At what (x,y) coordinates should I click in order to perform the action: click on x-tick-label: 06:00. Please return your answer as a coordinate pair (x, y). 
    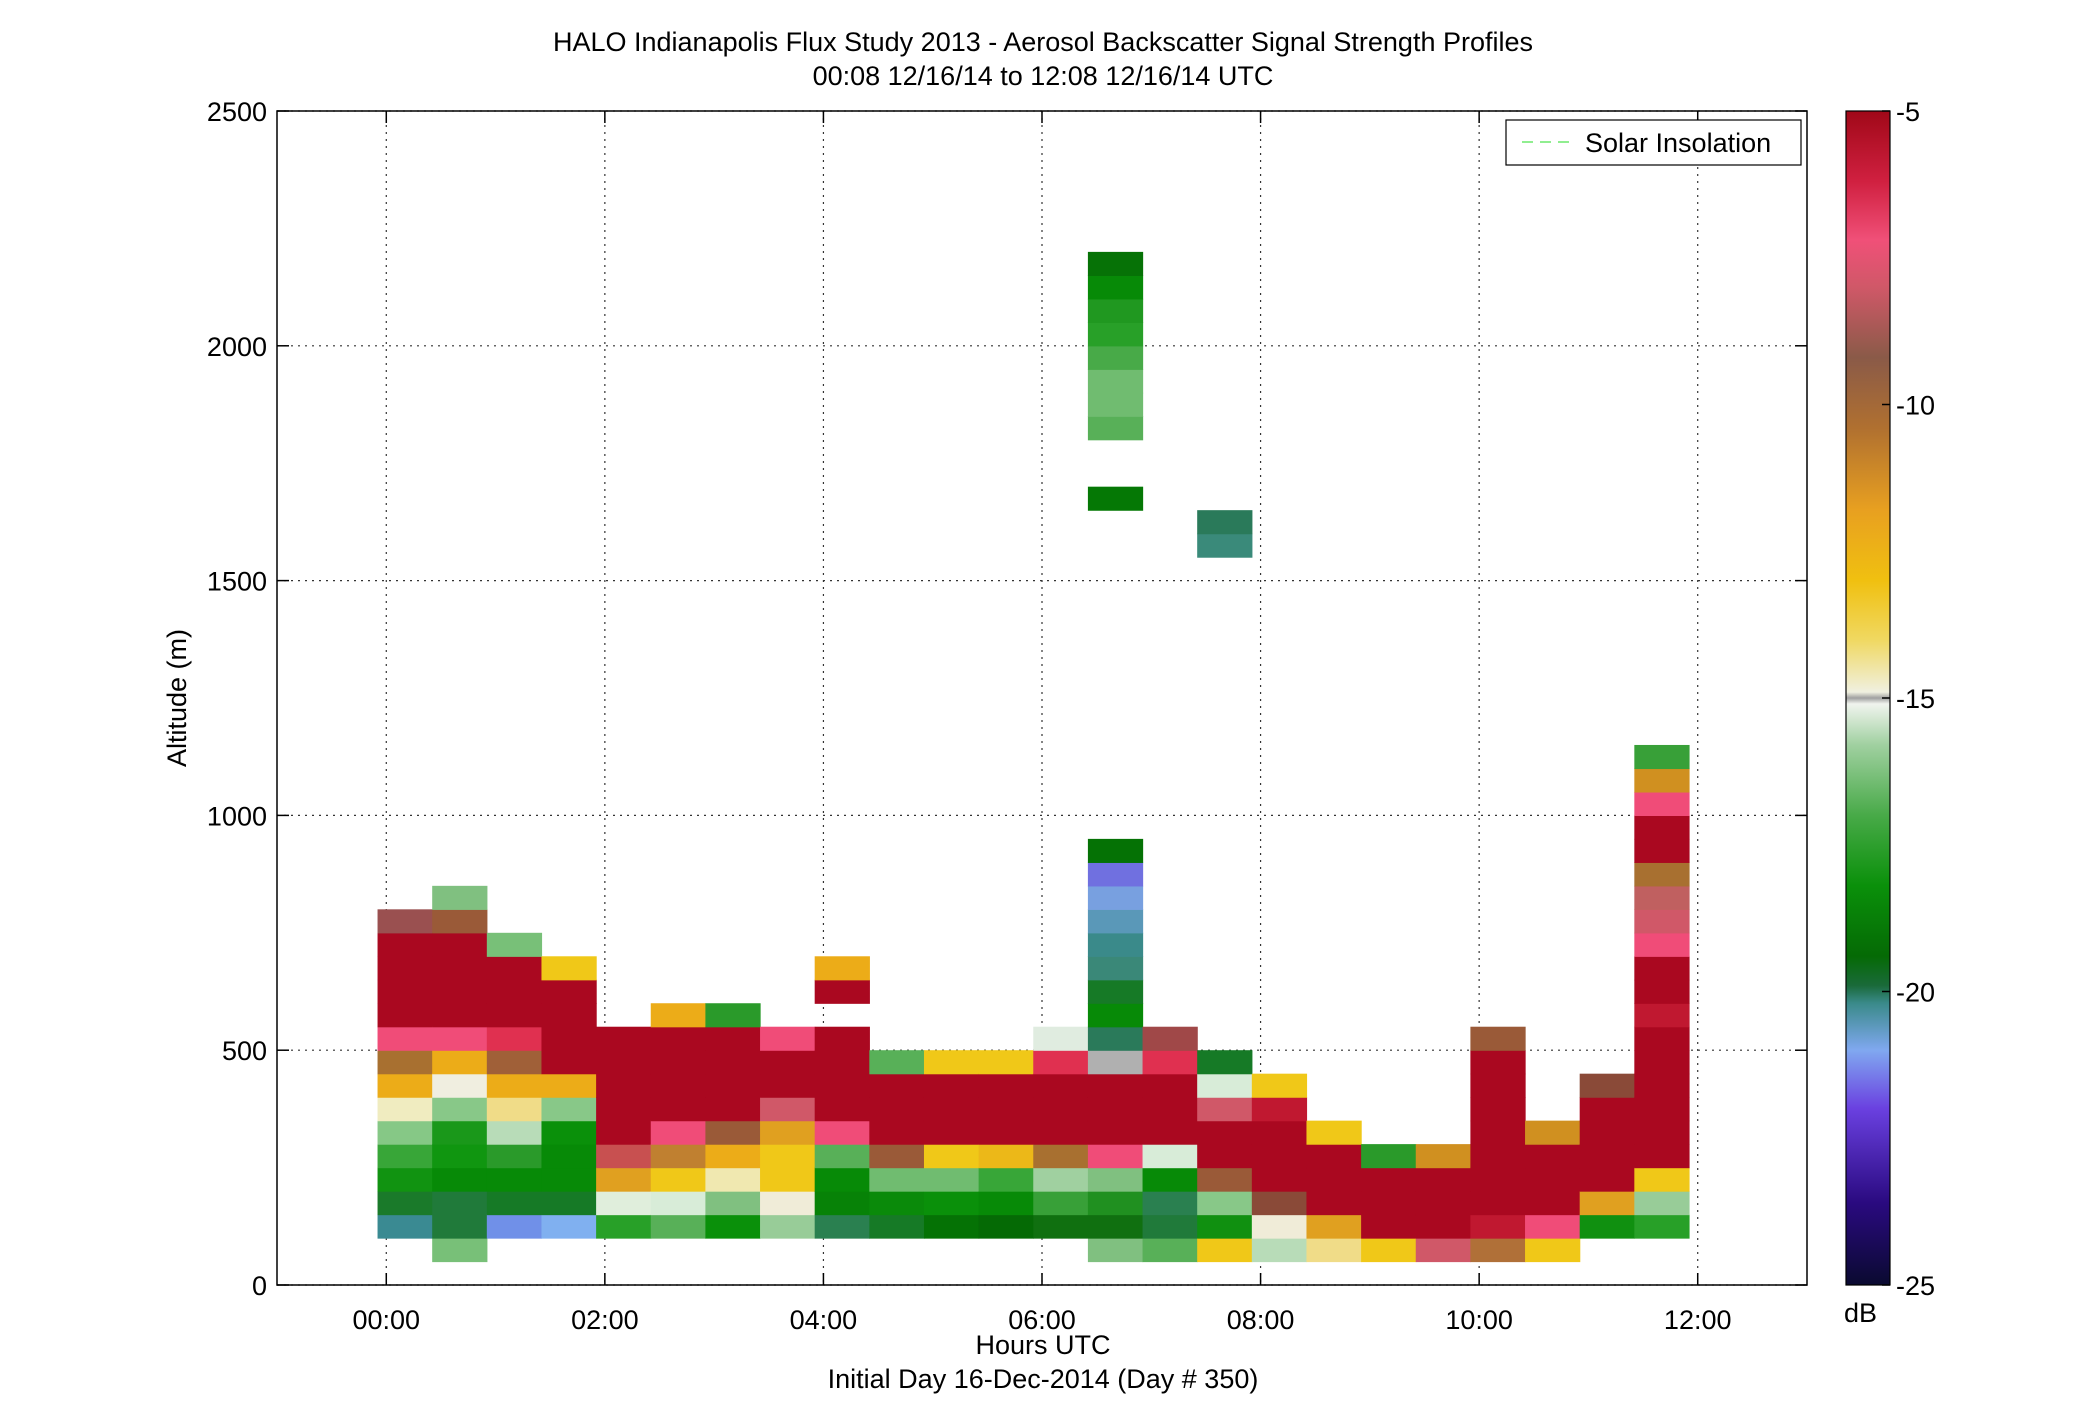
    Looking at the image, I should click on (1042, 1320).